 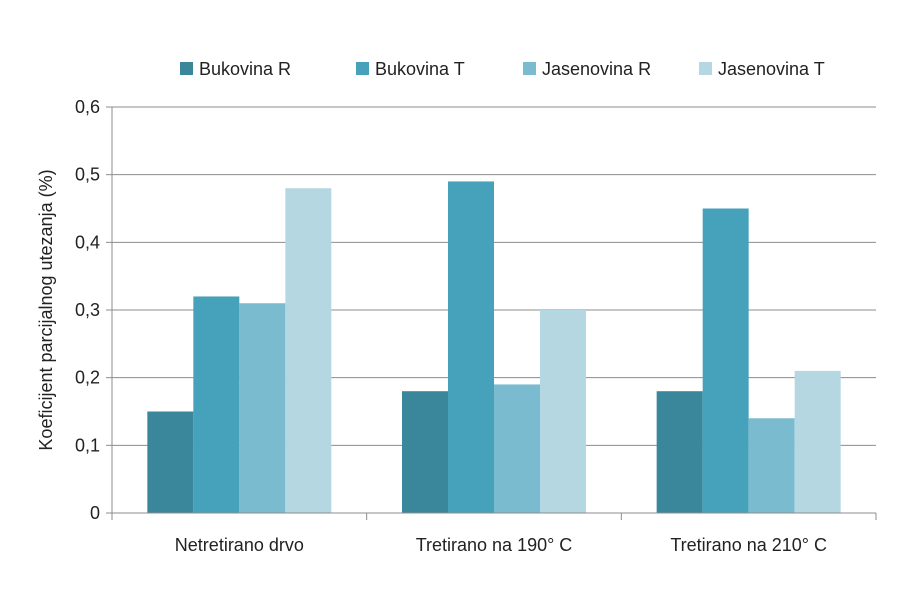 What do you see at coordinates (46, 309) in the screenshot?
I see `y-axis-title: Koeficijent parcijalnog utezanja (%)` at bounding box center [46, 309].